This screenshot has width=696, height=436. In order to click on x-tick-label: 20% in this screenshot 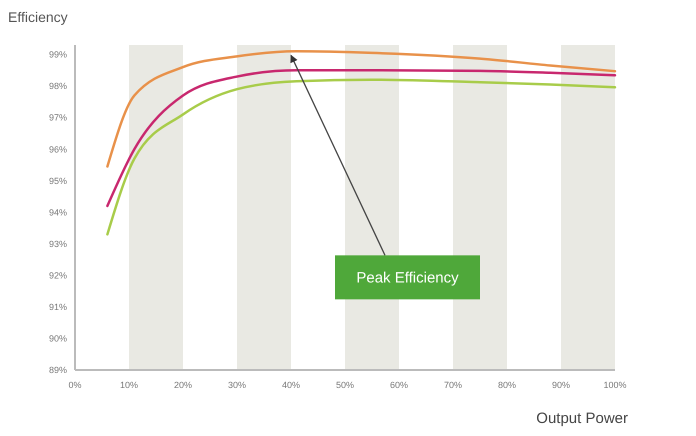, I will do `click(183, 385)`.